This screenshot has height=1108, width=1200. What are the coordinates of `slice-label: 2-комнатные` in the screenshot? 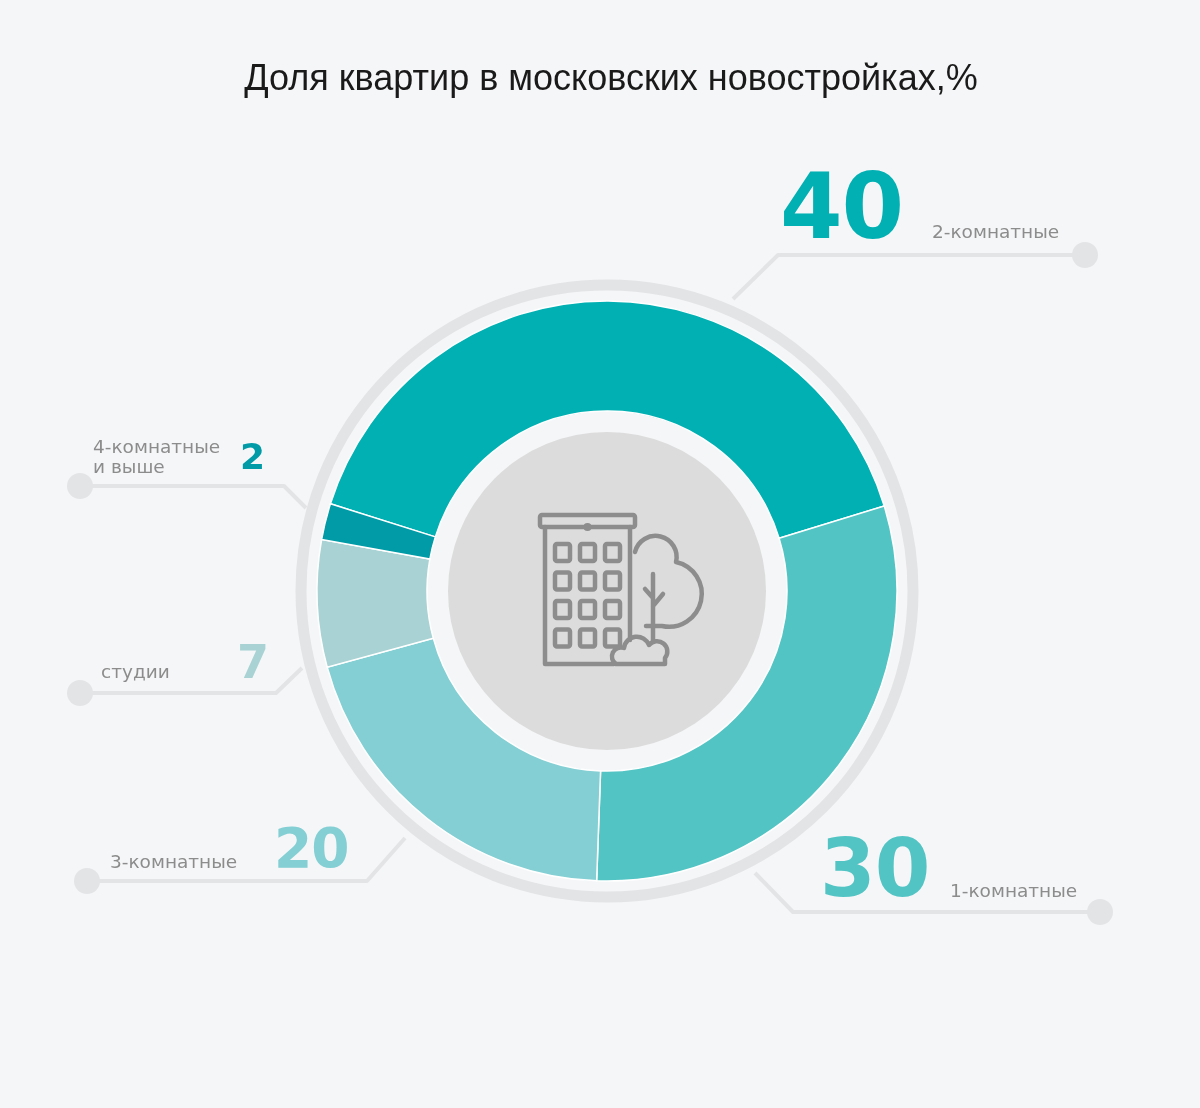 It's located at (996, 232).